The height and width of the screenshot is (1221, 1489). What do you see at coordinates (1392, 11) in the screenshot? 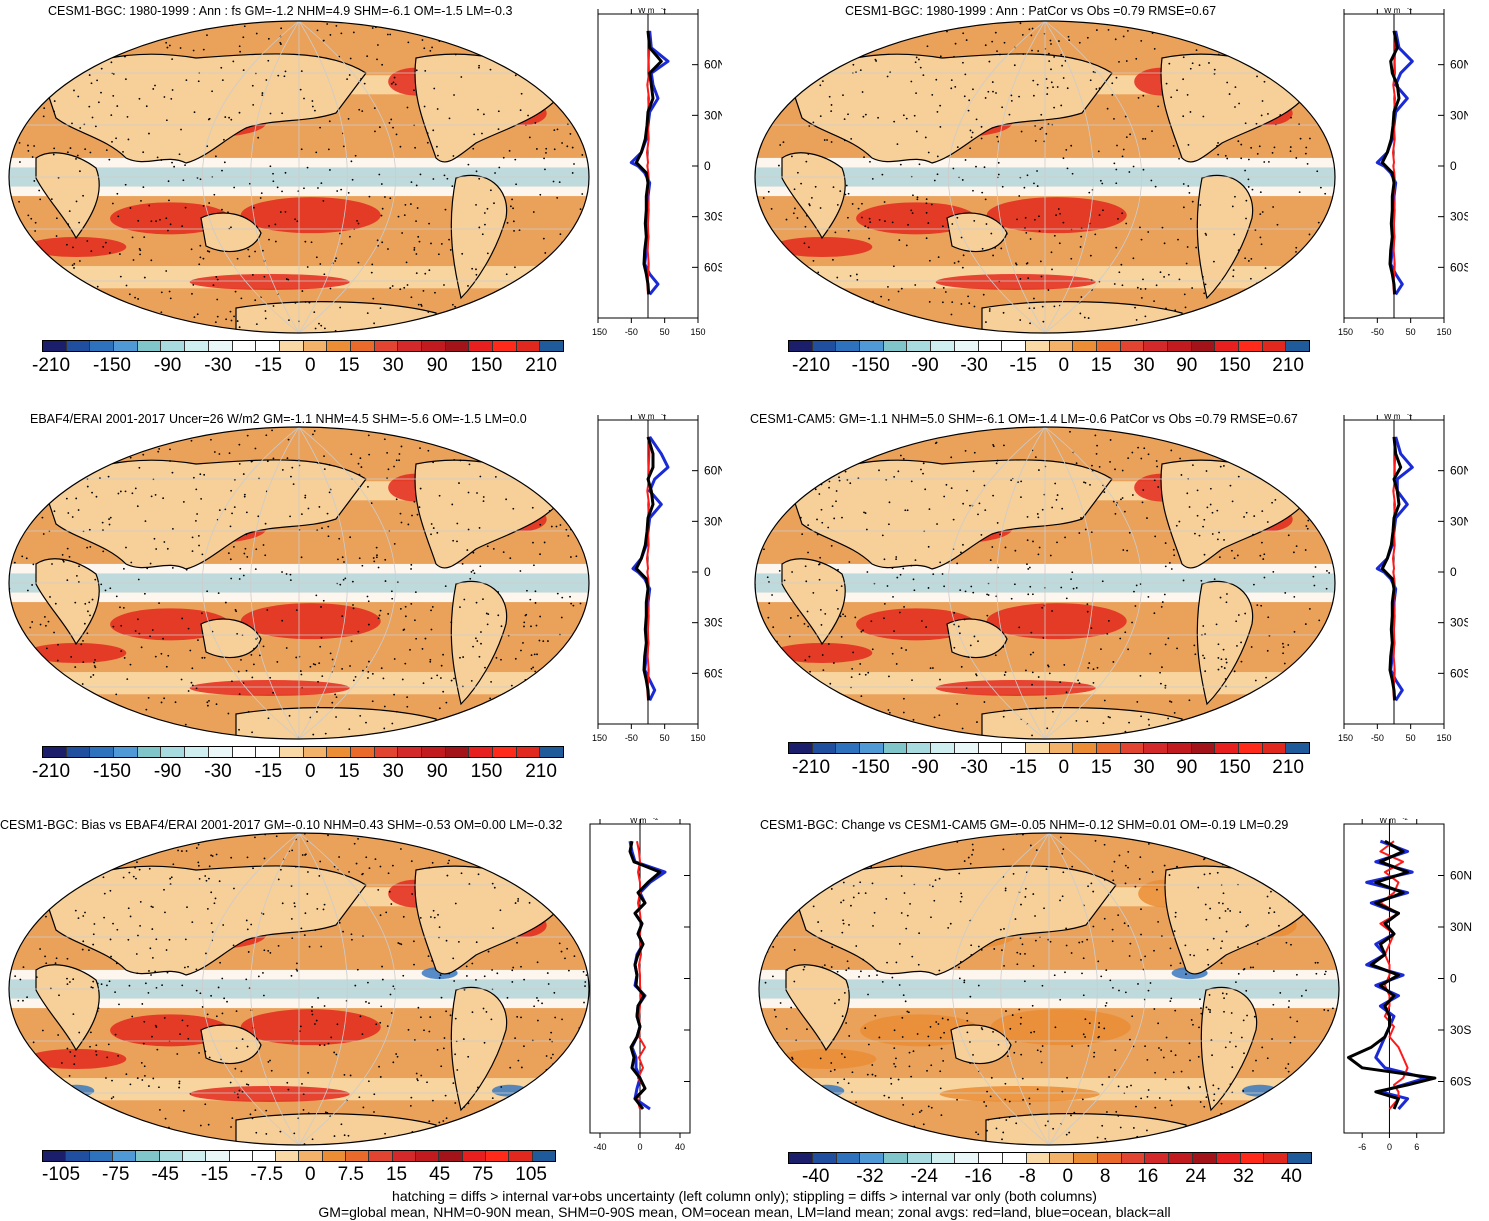
I see `zonal-unit-label: W m` at bounding box center [1392, 11].